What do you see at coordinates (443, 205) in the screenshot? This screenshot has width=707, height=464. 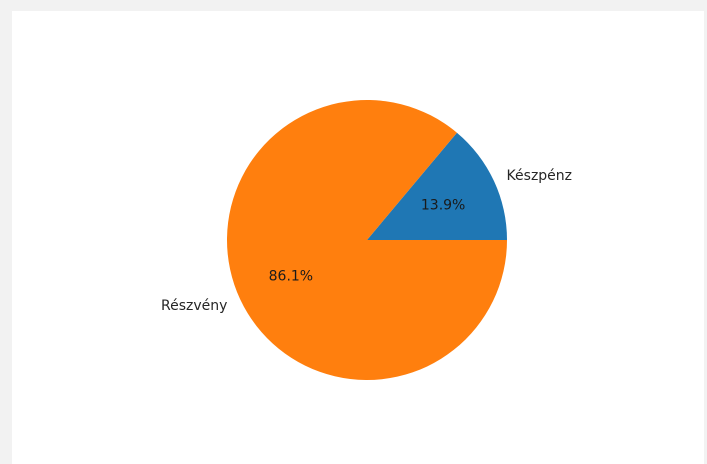 I see `pct-label-keszpenz: 13.9%` at bounding box center [443, 205].